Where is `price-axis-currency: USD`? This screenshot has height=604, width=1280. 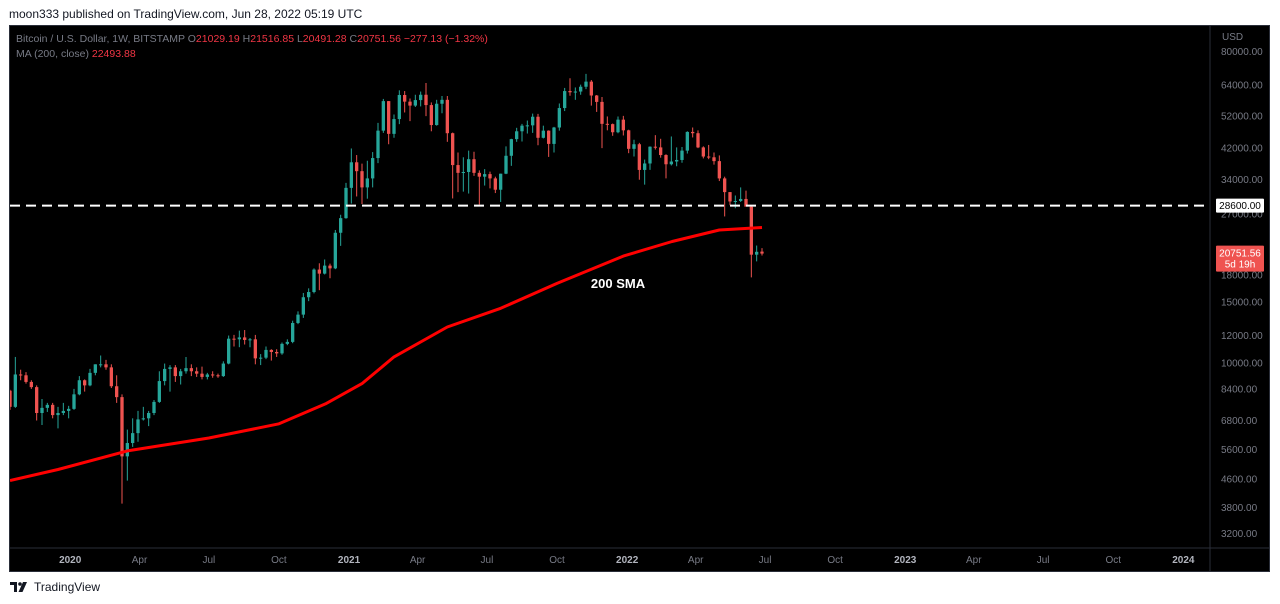 price-axis-currency: USD is located at coordinates (1232, 37).